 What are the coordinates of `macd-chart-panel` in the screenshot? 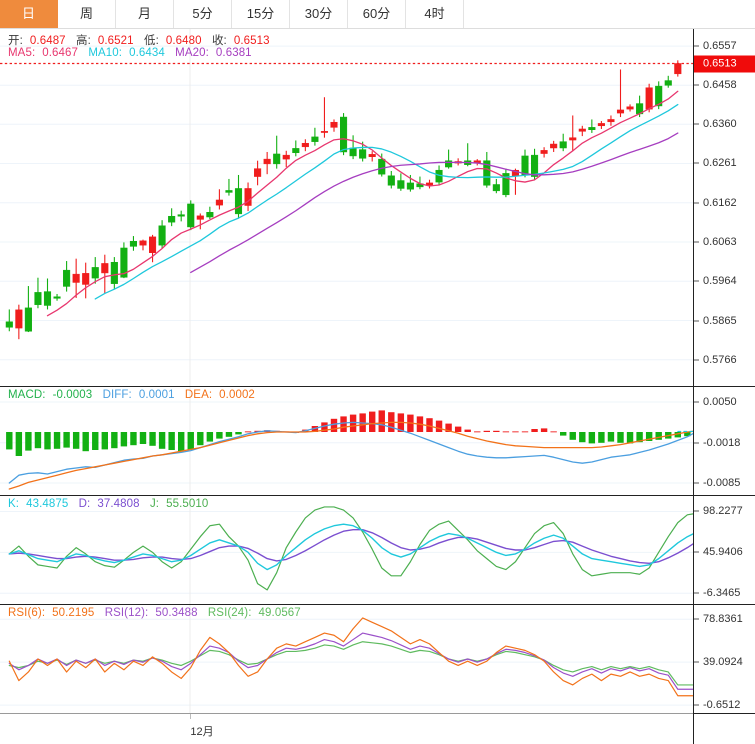 It's located at (346, 440).